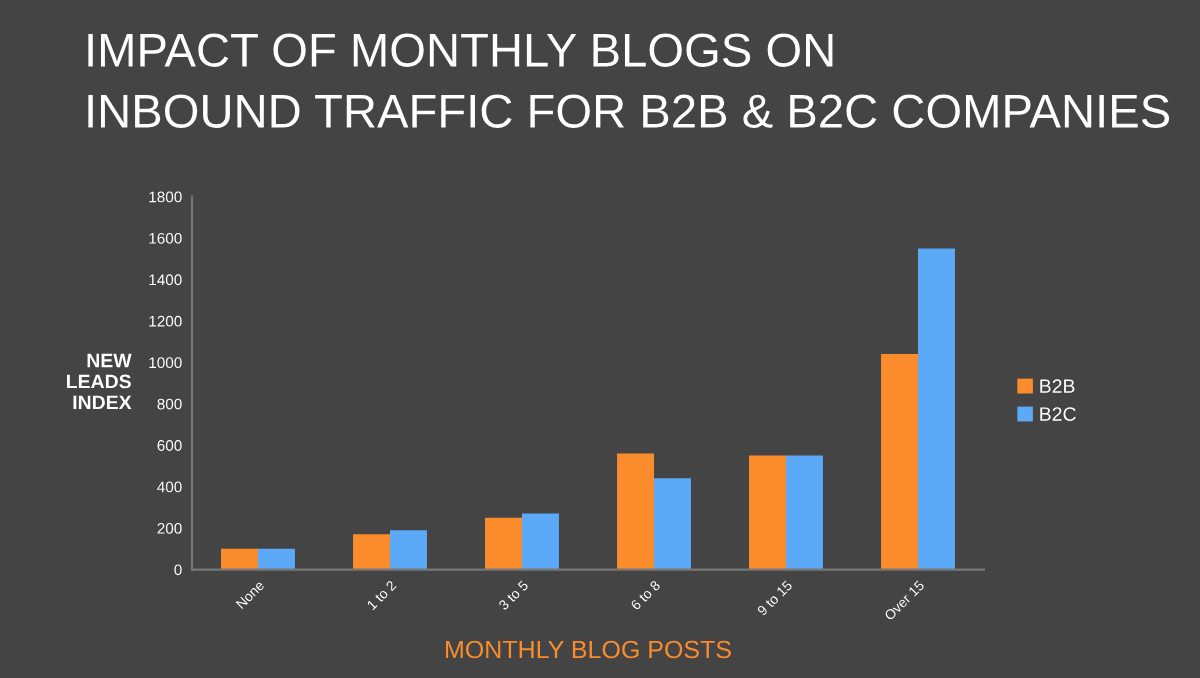 The width and height of the screenshot is (1200, 678). Describe the element at coordinates (629, 111) in the screenshot. I see `chart-subtitle: INBOUND TRAFFIC FOR B2B & B2C COMPANIES` at that location.